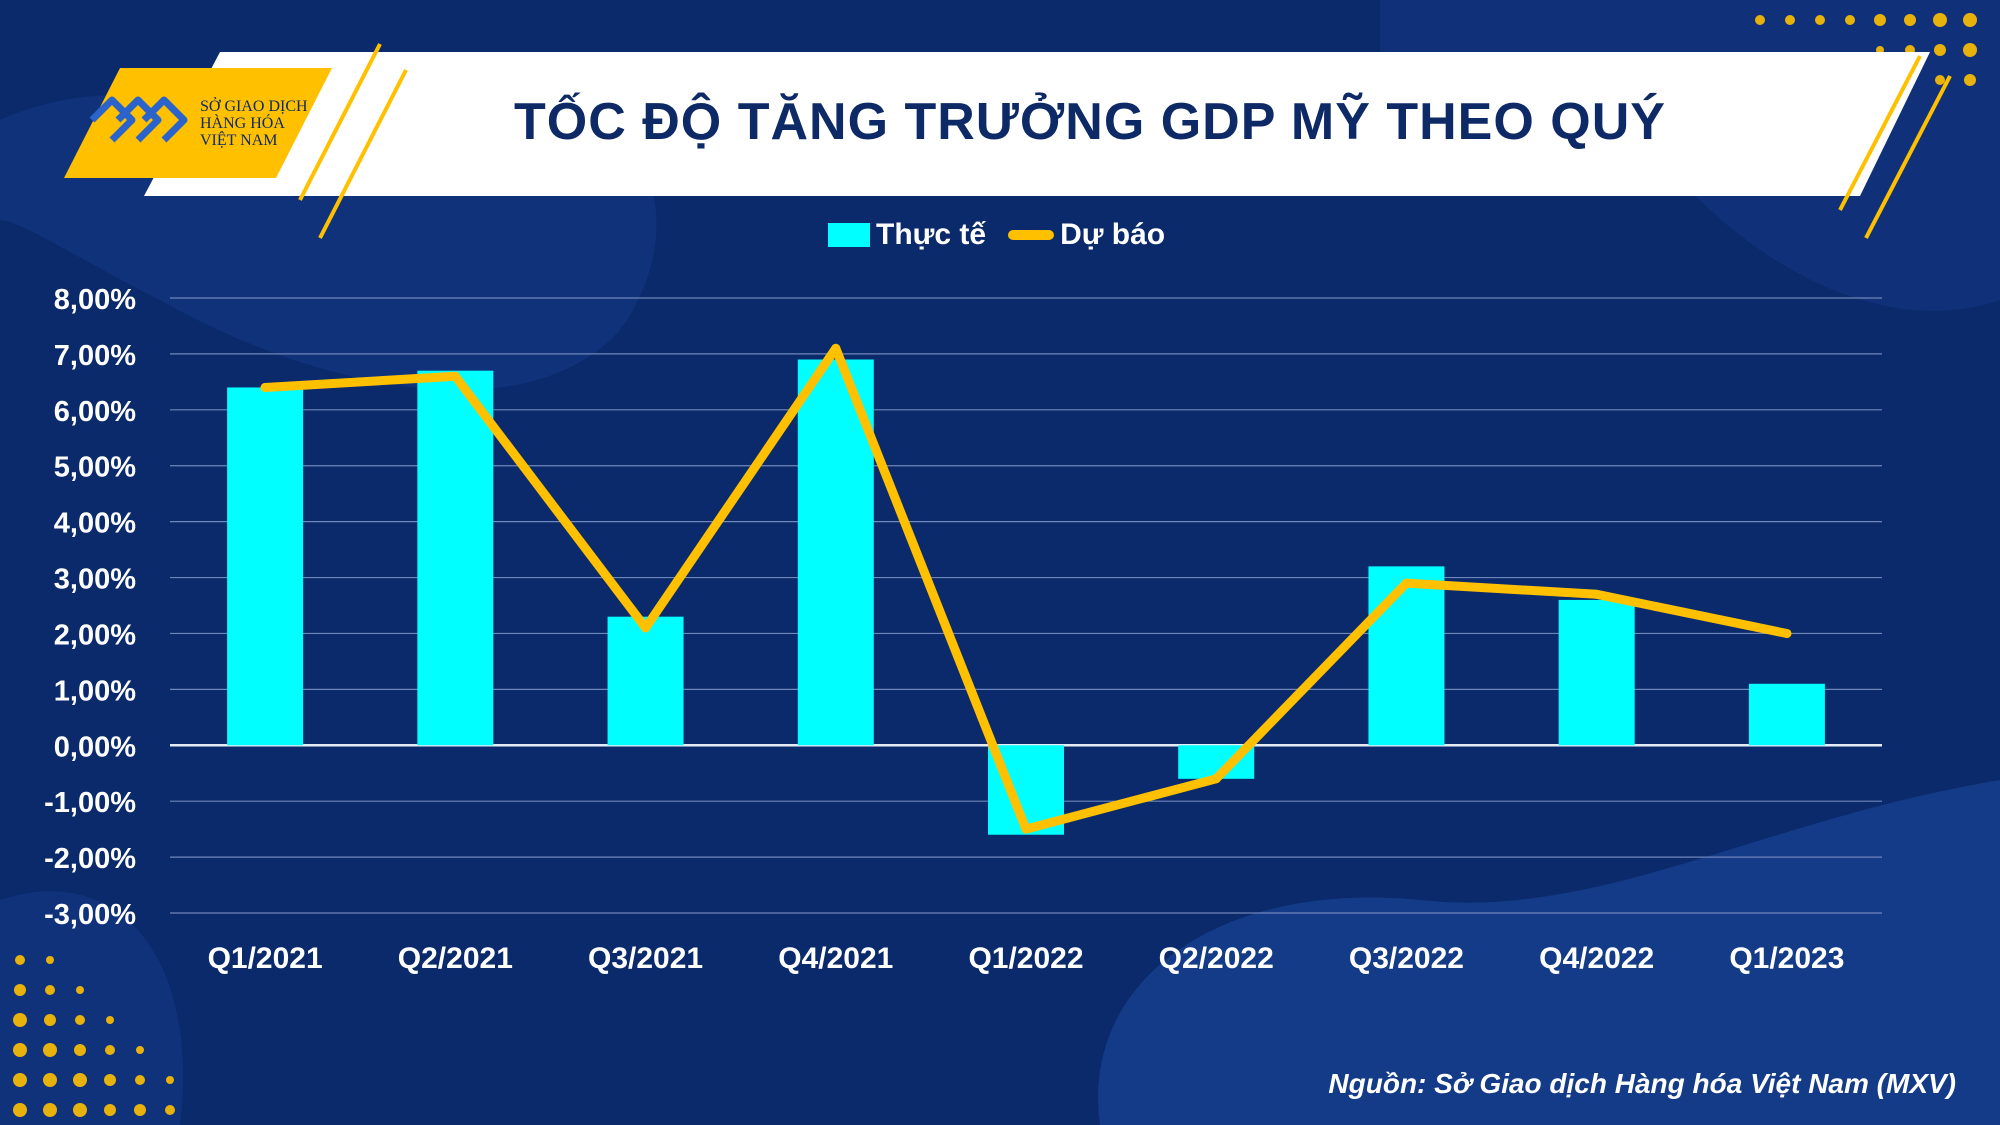 Image resolution: width=2000 pixels, height=1125 pixels. Describe the element at coordinates (95, 524) in the screenshot. I see `y-tick-label: 4,00%` at that location.